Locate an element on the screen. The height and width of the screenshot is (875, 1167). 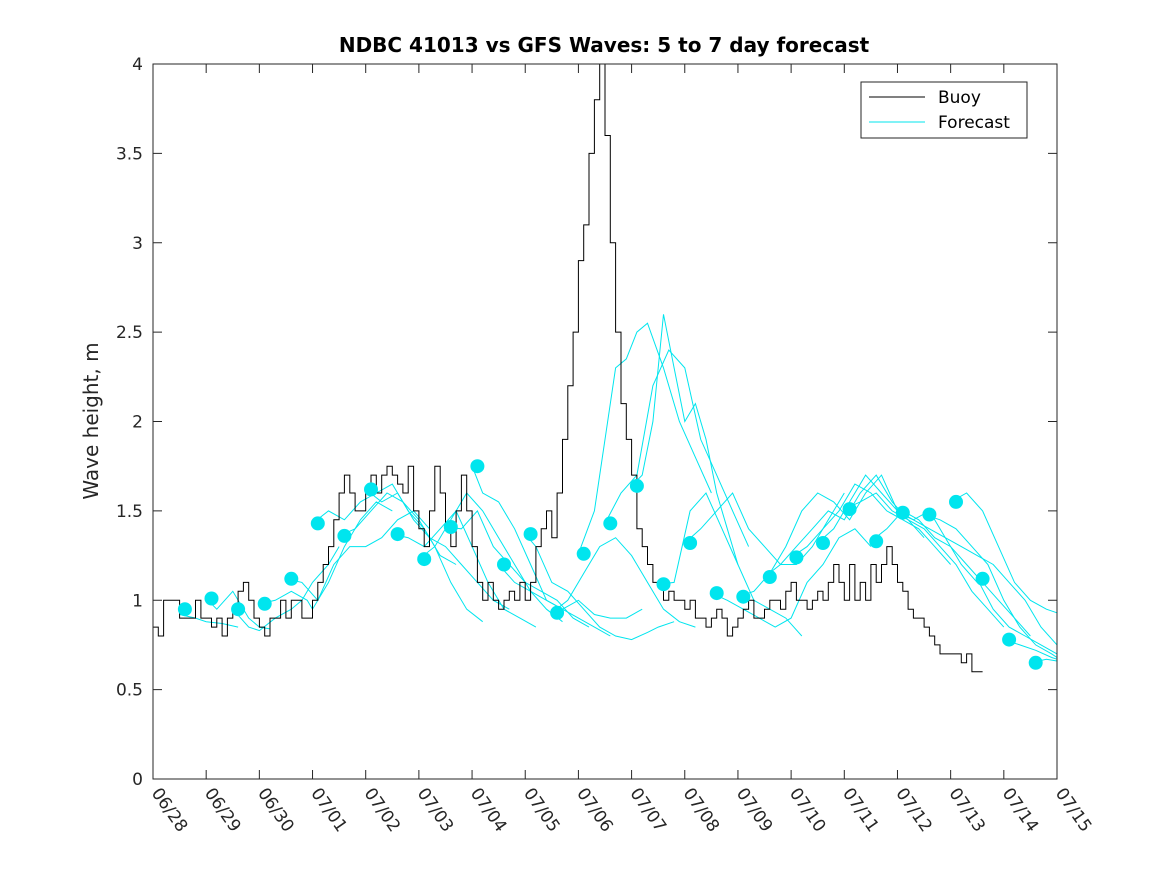
legend: Buoy Forecast is located at coordinates (944, 110).